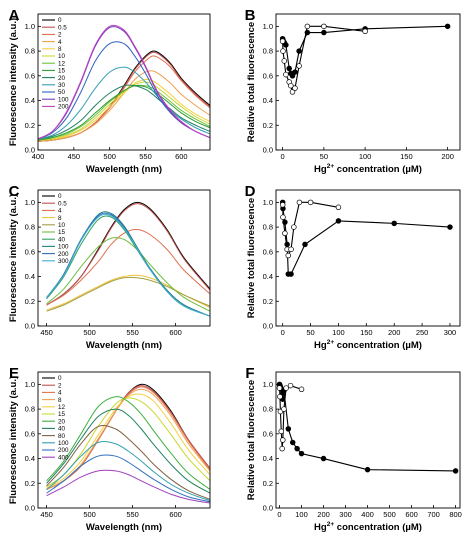 The image size is (473, 550). Describe the element at coordinates (268, 326) in the screenshot. I see `y-tick-label: 0.0` at that location.